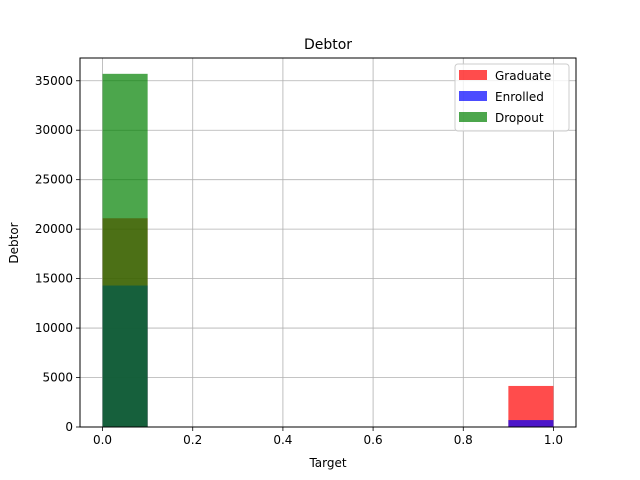 The width and height of the screenshot is (640, 480). What do you see at coordinates (519, 97) in the screenshot?
I see `legend-label-enrolled: Enrolled` at bounding box center [519, 97].